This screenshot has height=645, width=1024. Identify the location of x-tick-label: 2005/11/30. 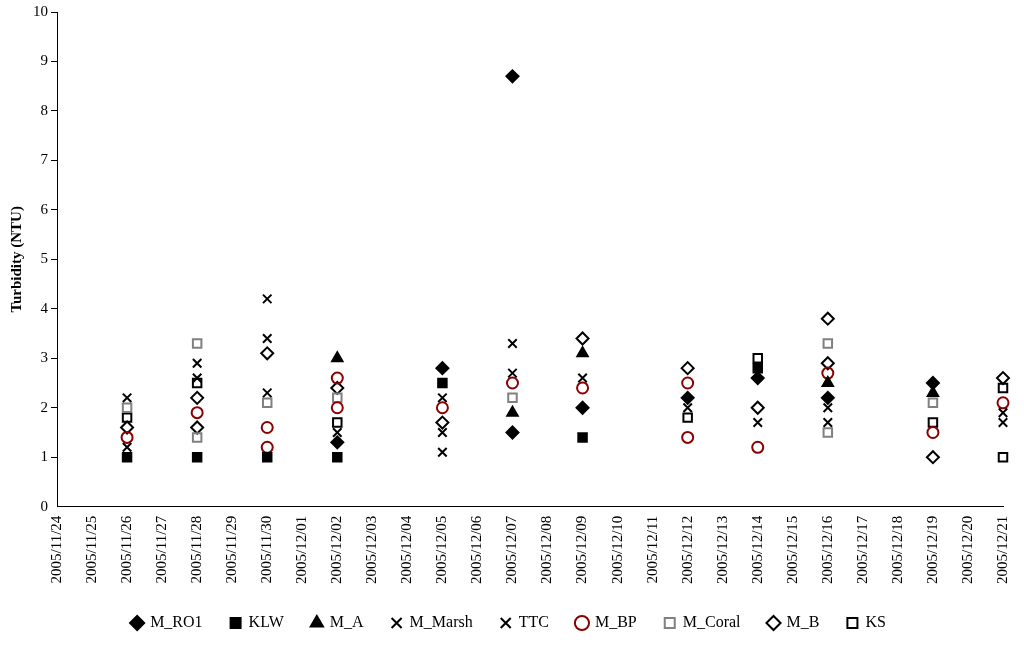
(266, 549).